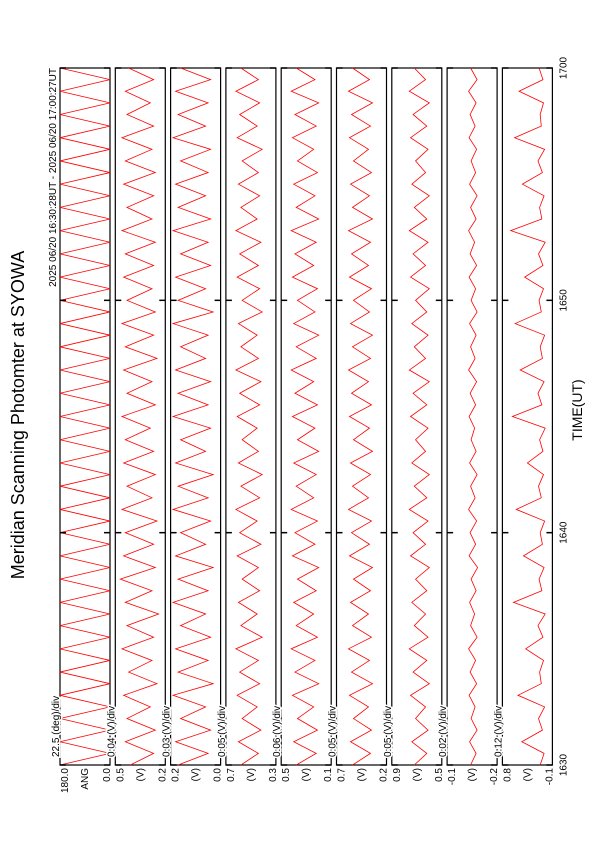 The height and width of the screenshot is (842, 595). I want to click on y-tick-label: 0.1, so click(328, 775).